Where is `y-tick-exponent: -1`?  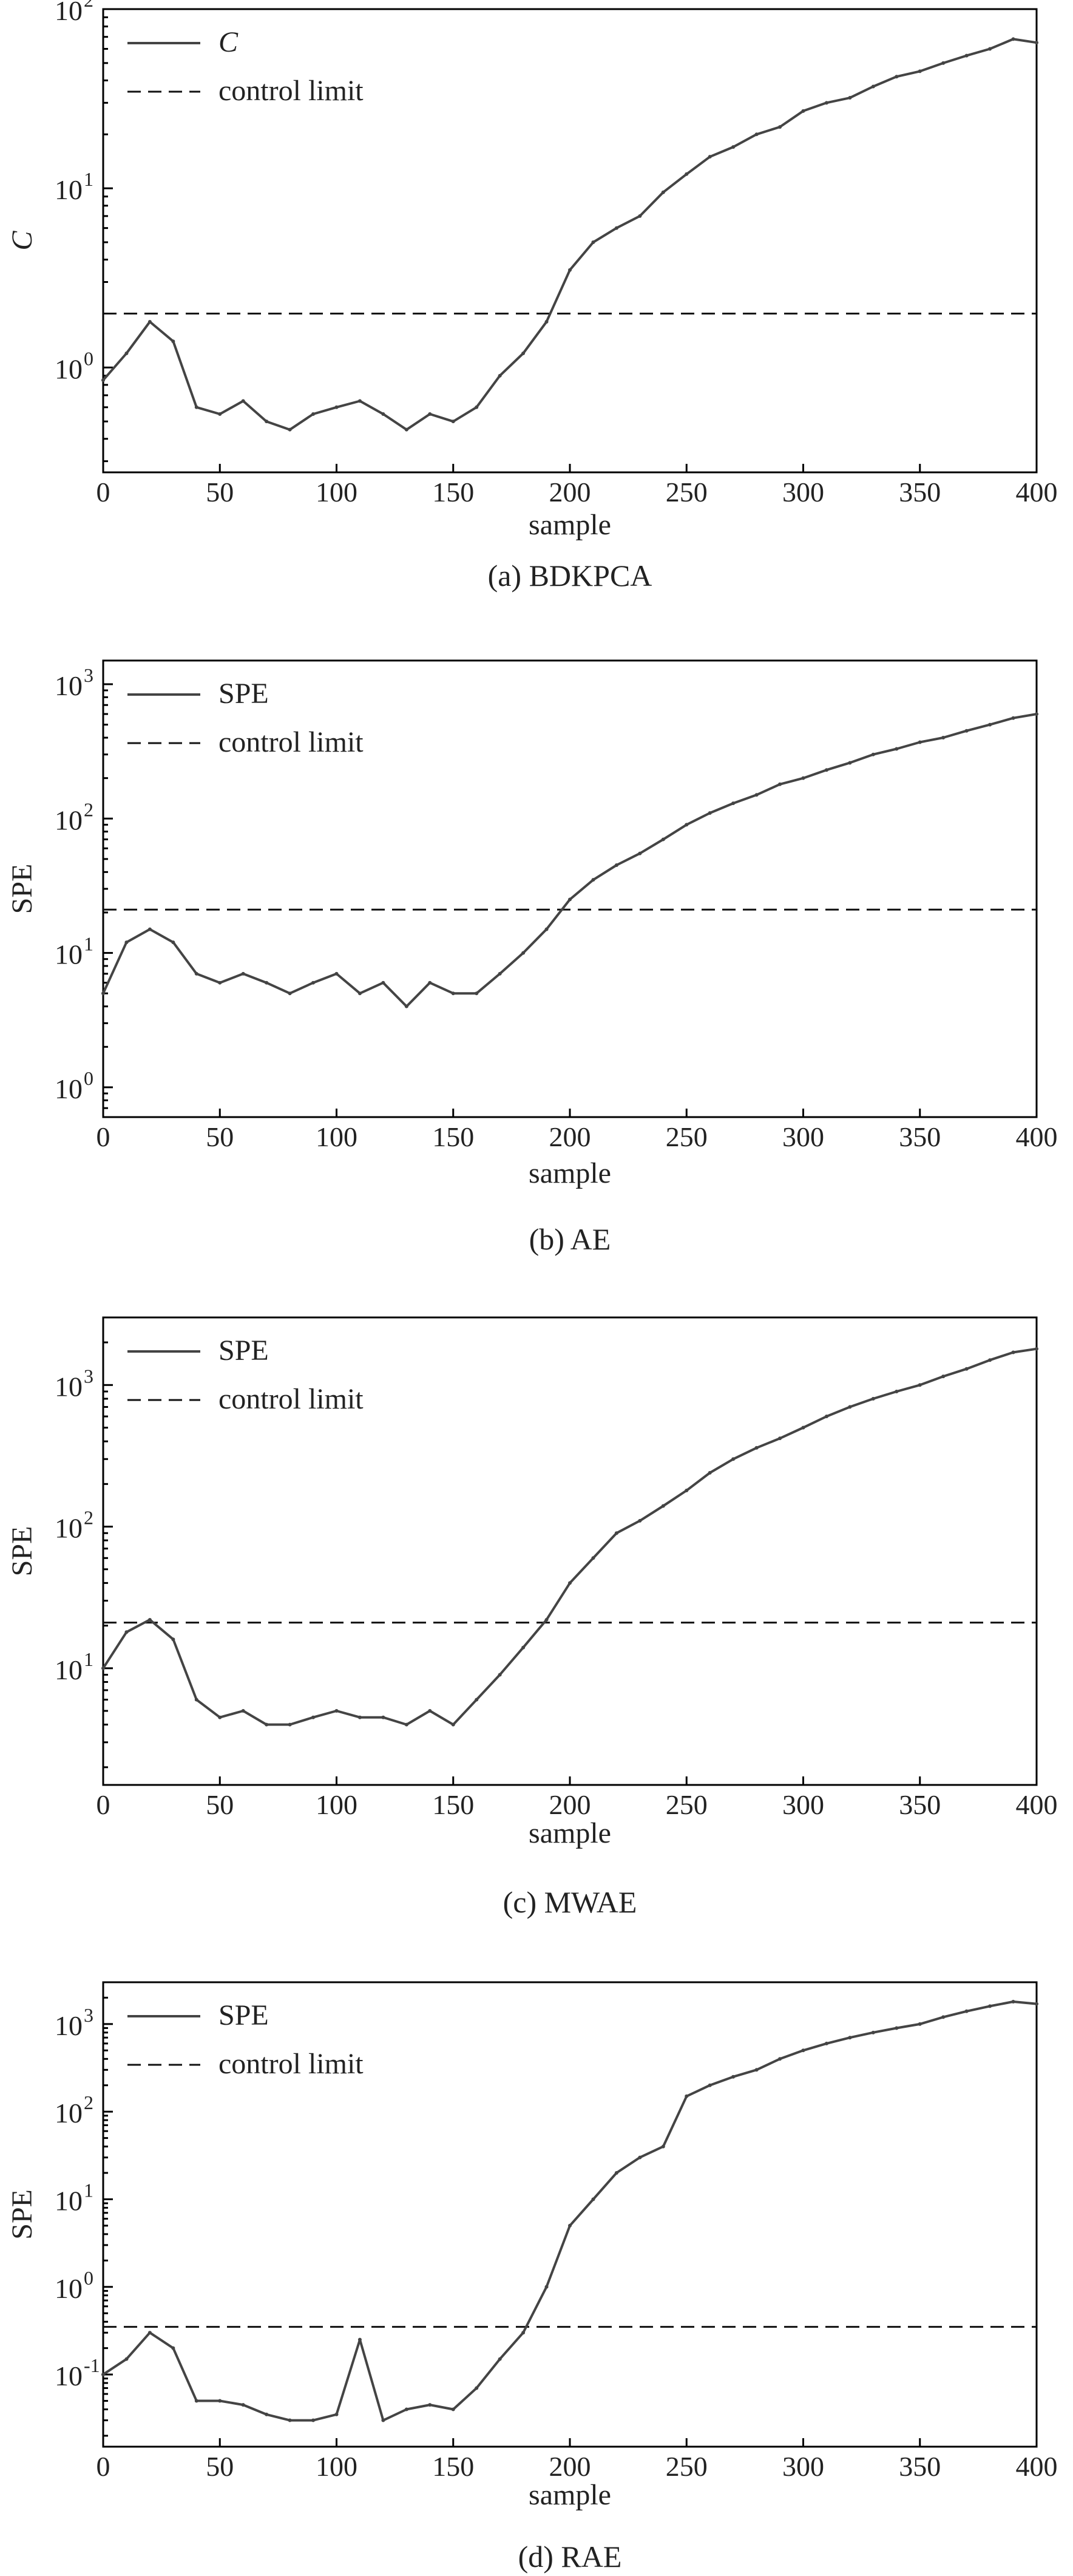
y-tick-exponent: -1 is located at coordinates (92, 2365).